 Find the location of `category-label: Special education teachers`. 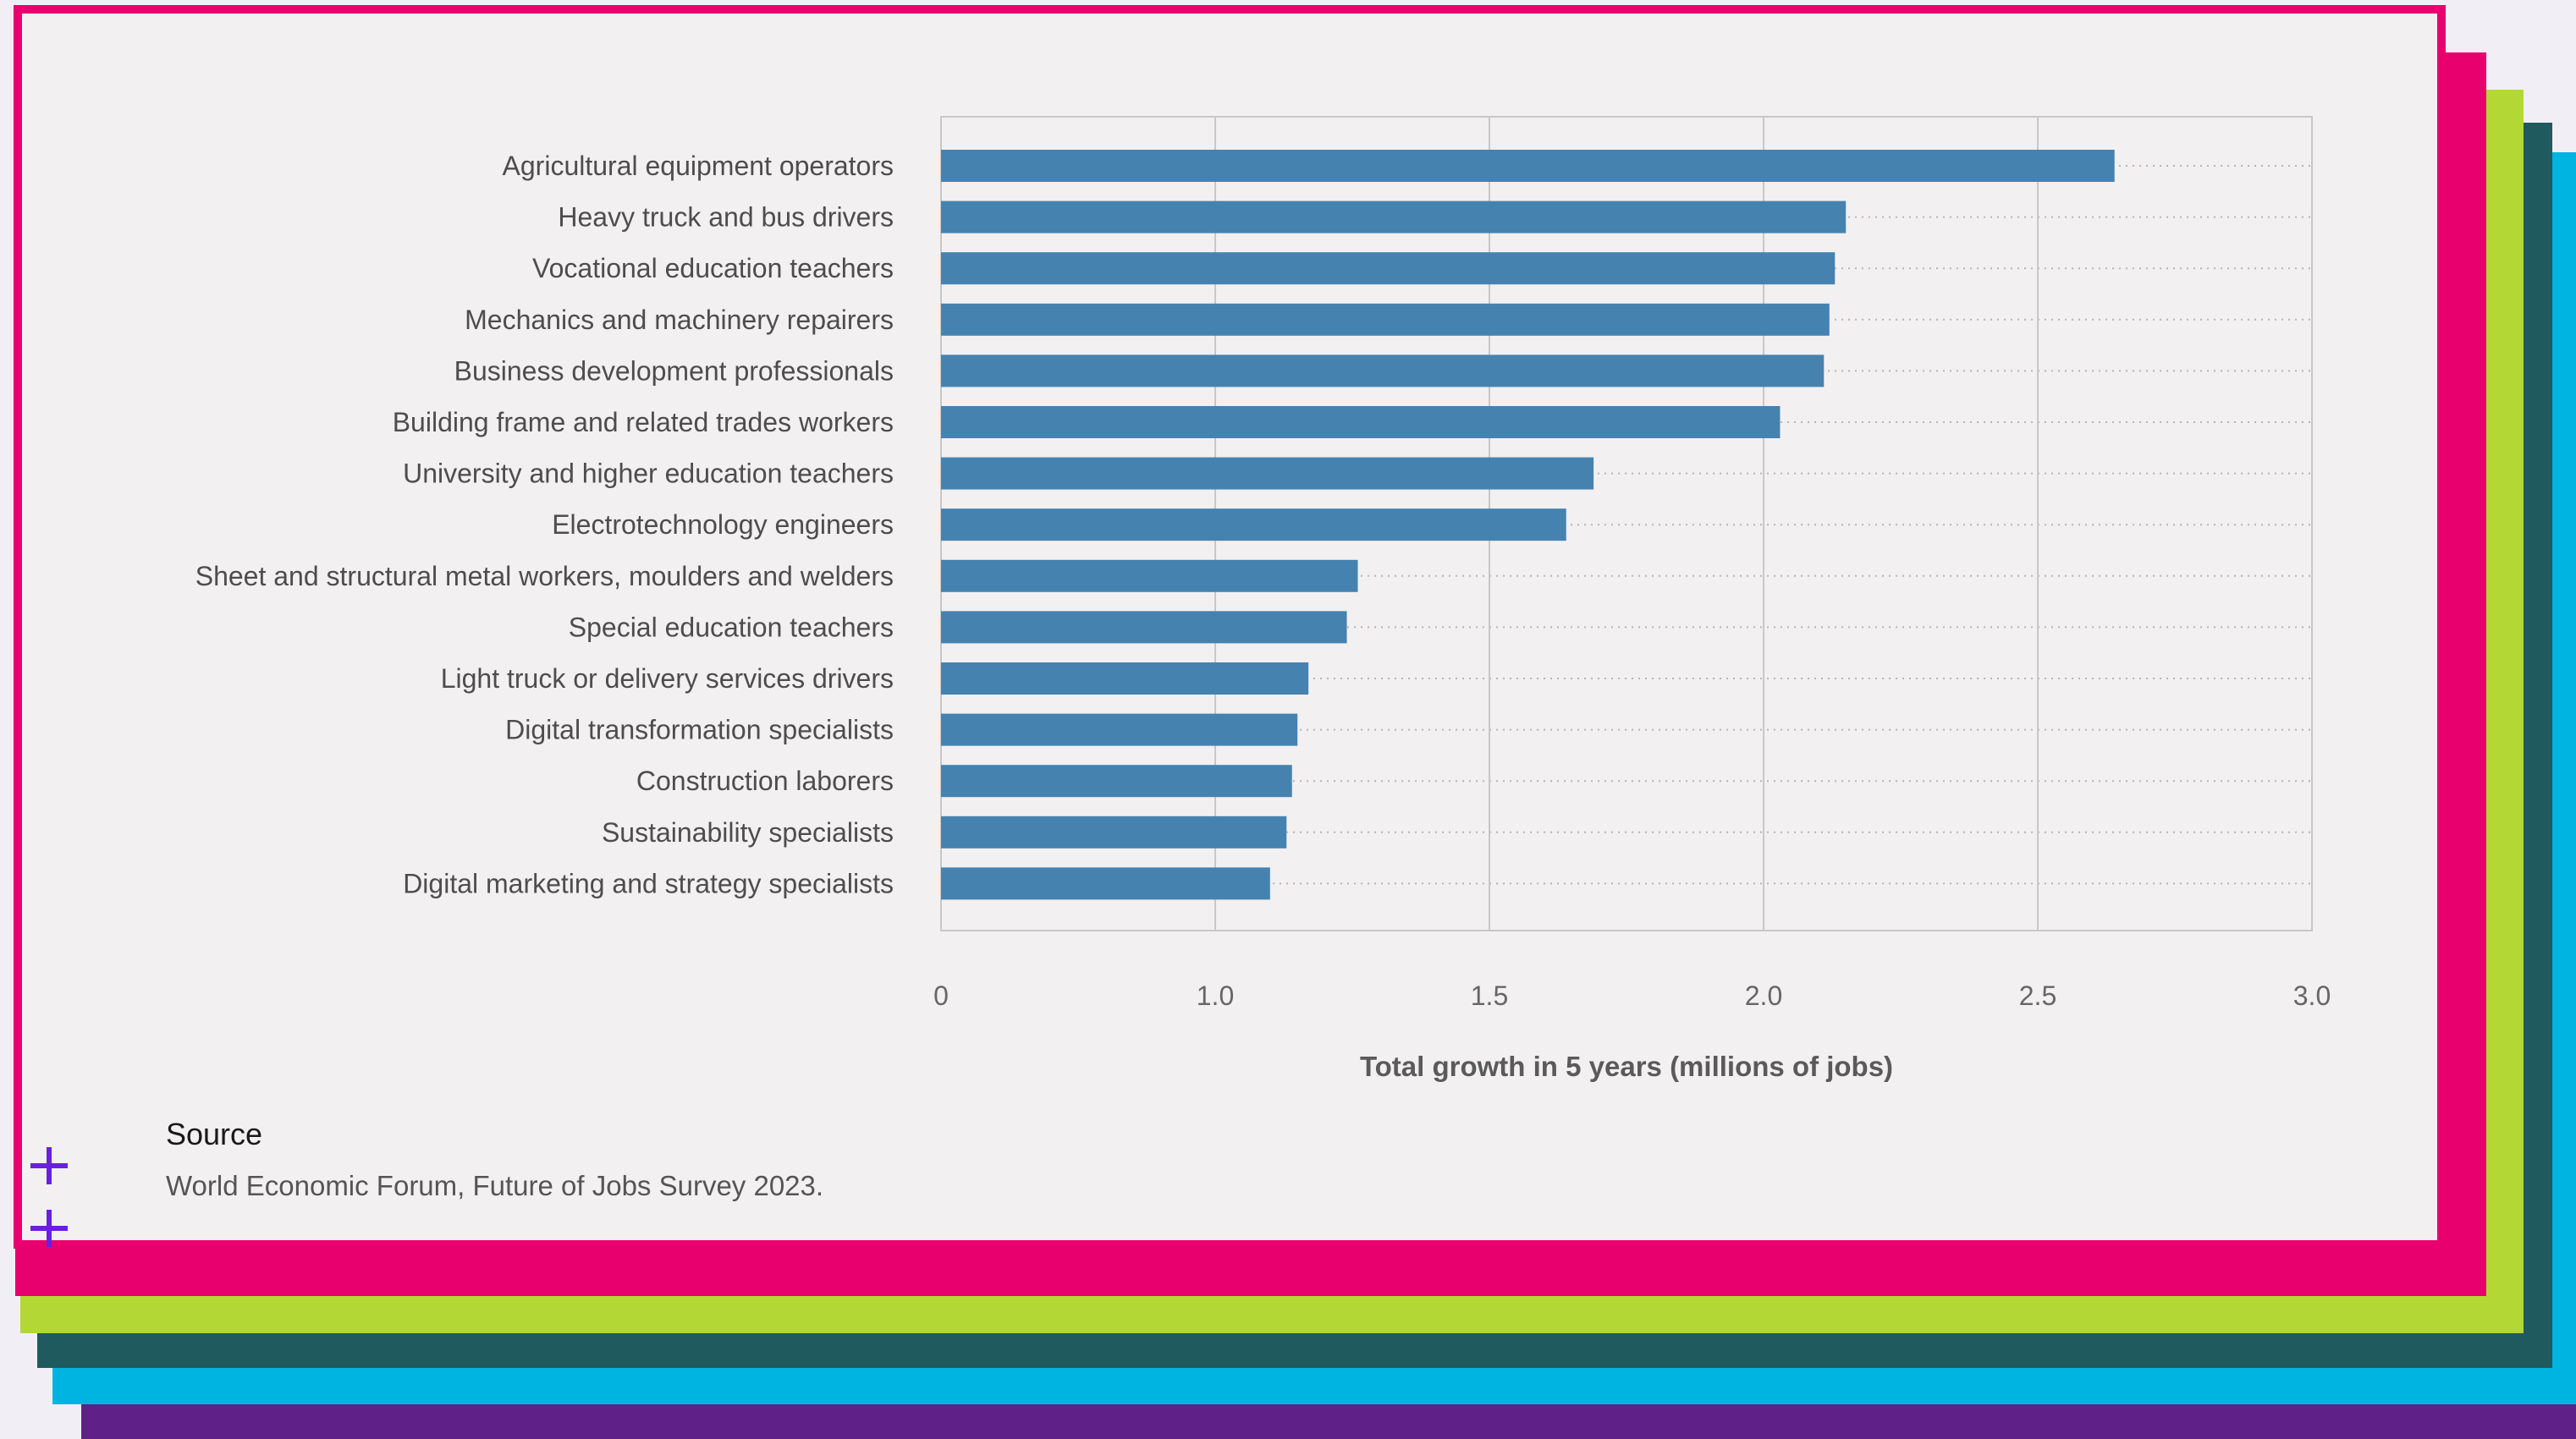

category-label: Special education teachers is located at coordinates (731, 627).